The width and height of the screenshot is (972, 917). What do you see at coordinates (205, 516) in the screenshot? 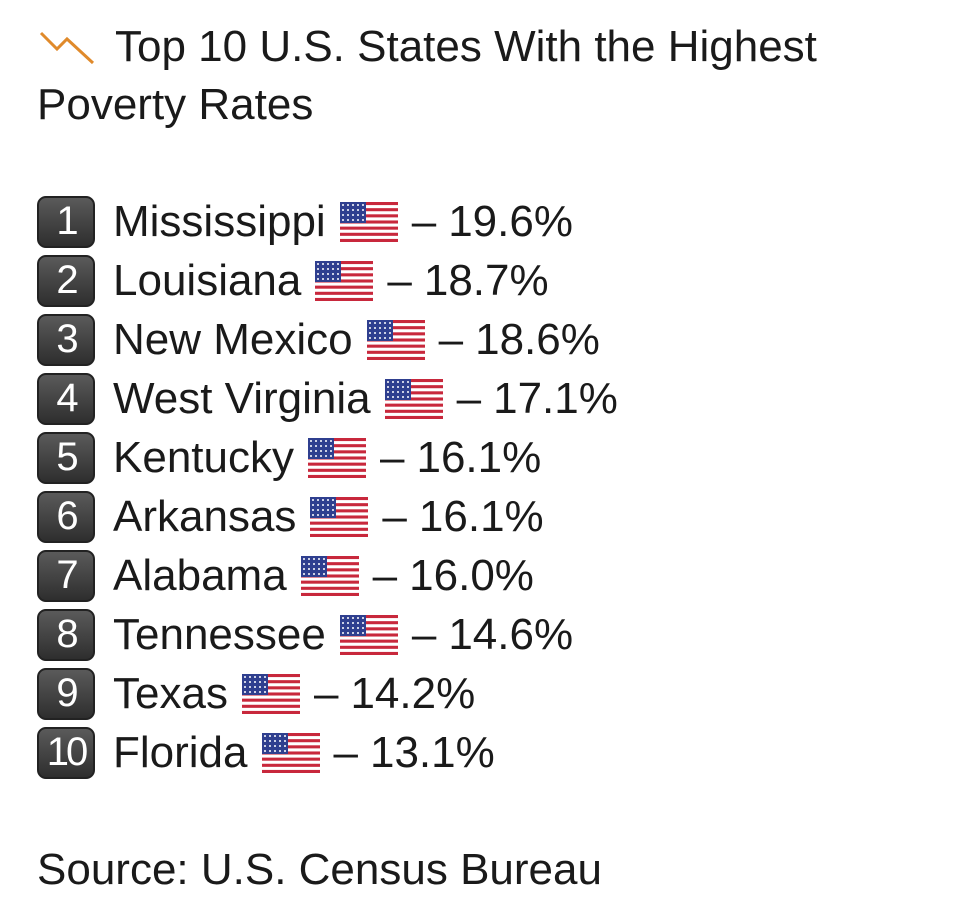
I see `state-name: Arkansas` at bounding box center [205, 516].